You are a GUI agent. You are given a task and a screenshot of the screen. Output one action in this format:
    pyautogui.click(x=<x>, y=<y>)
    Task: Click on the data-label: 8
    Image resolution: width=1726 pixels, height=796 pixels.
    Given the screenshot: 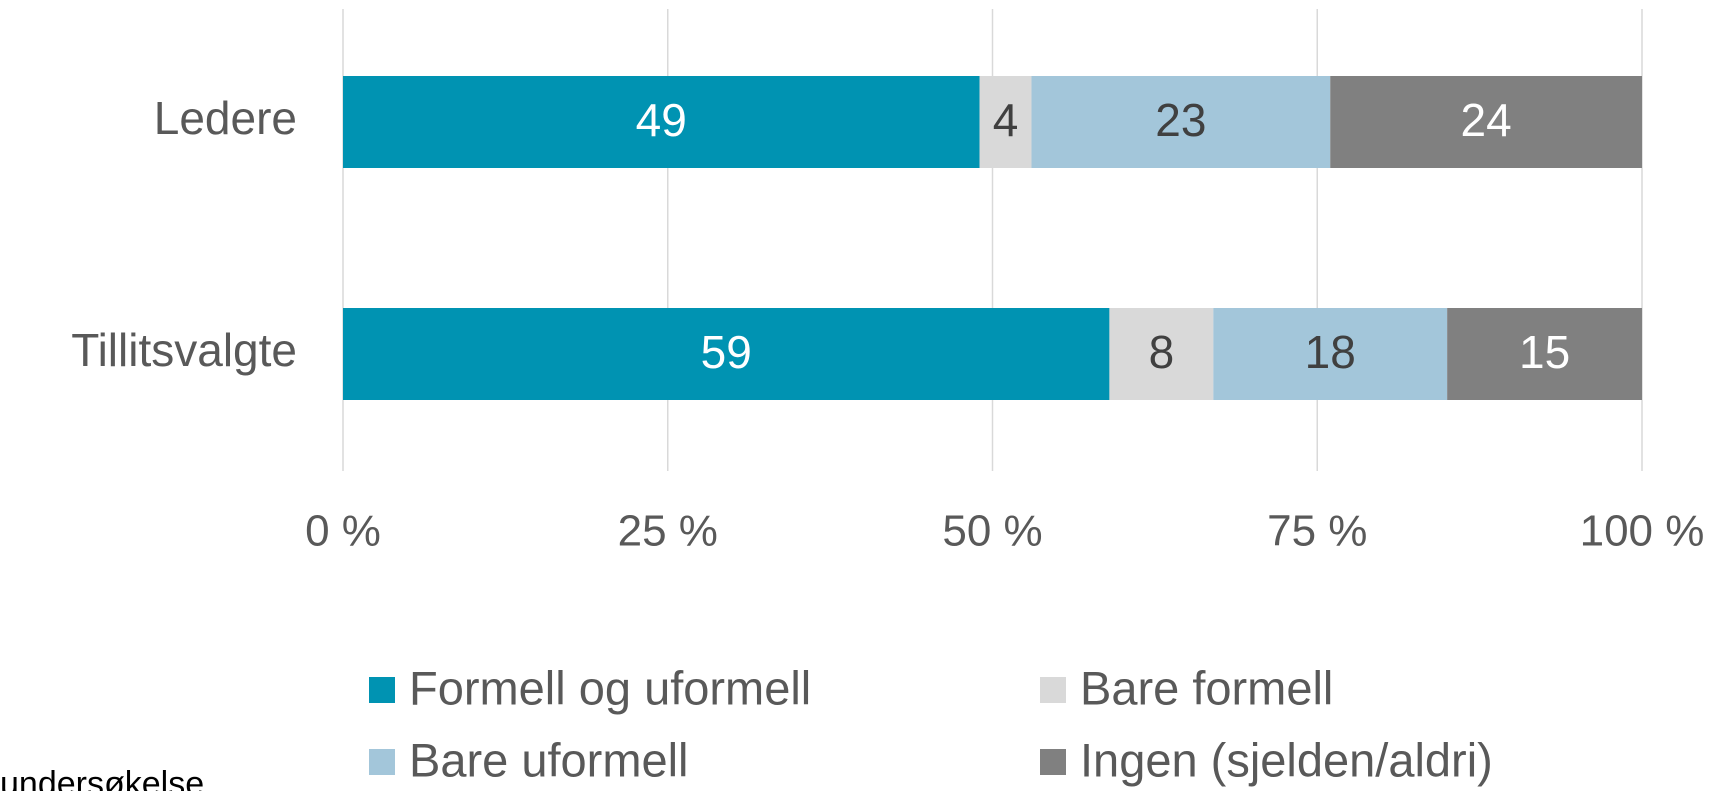 What is the action you would take?
    pyautogui.click(x=1162, y=352)
    